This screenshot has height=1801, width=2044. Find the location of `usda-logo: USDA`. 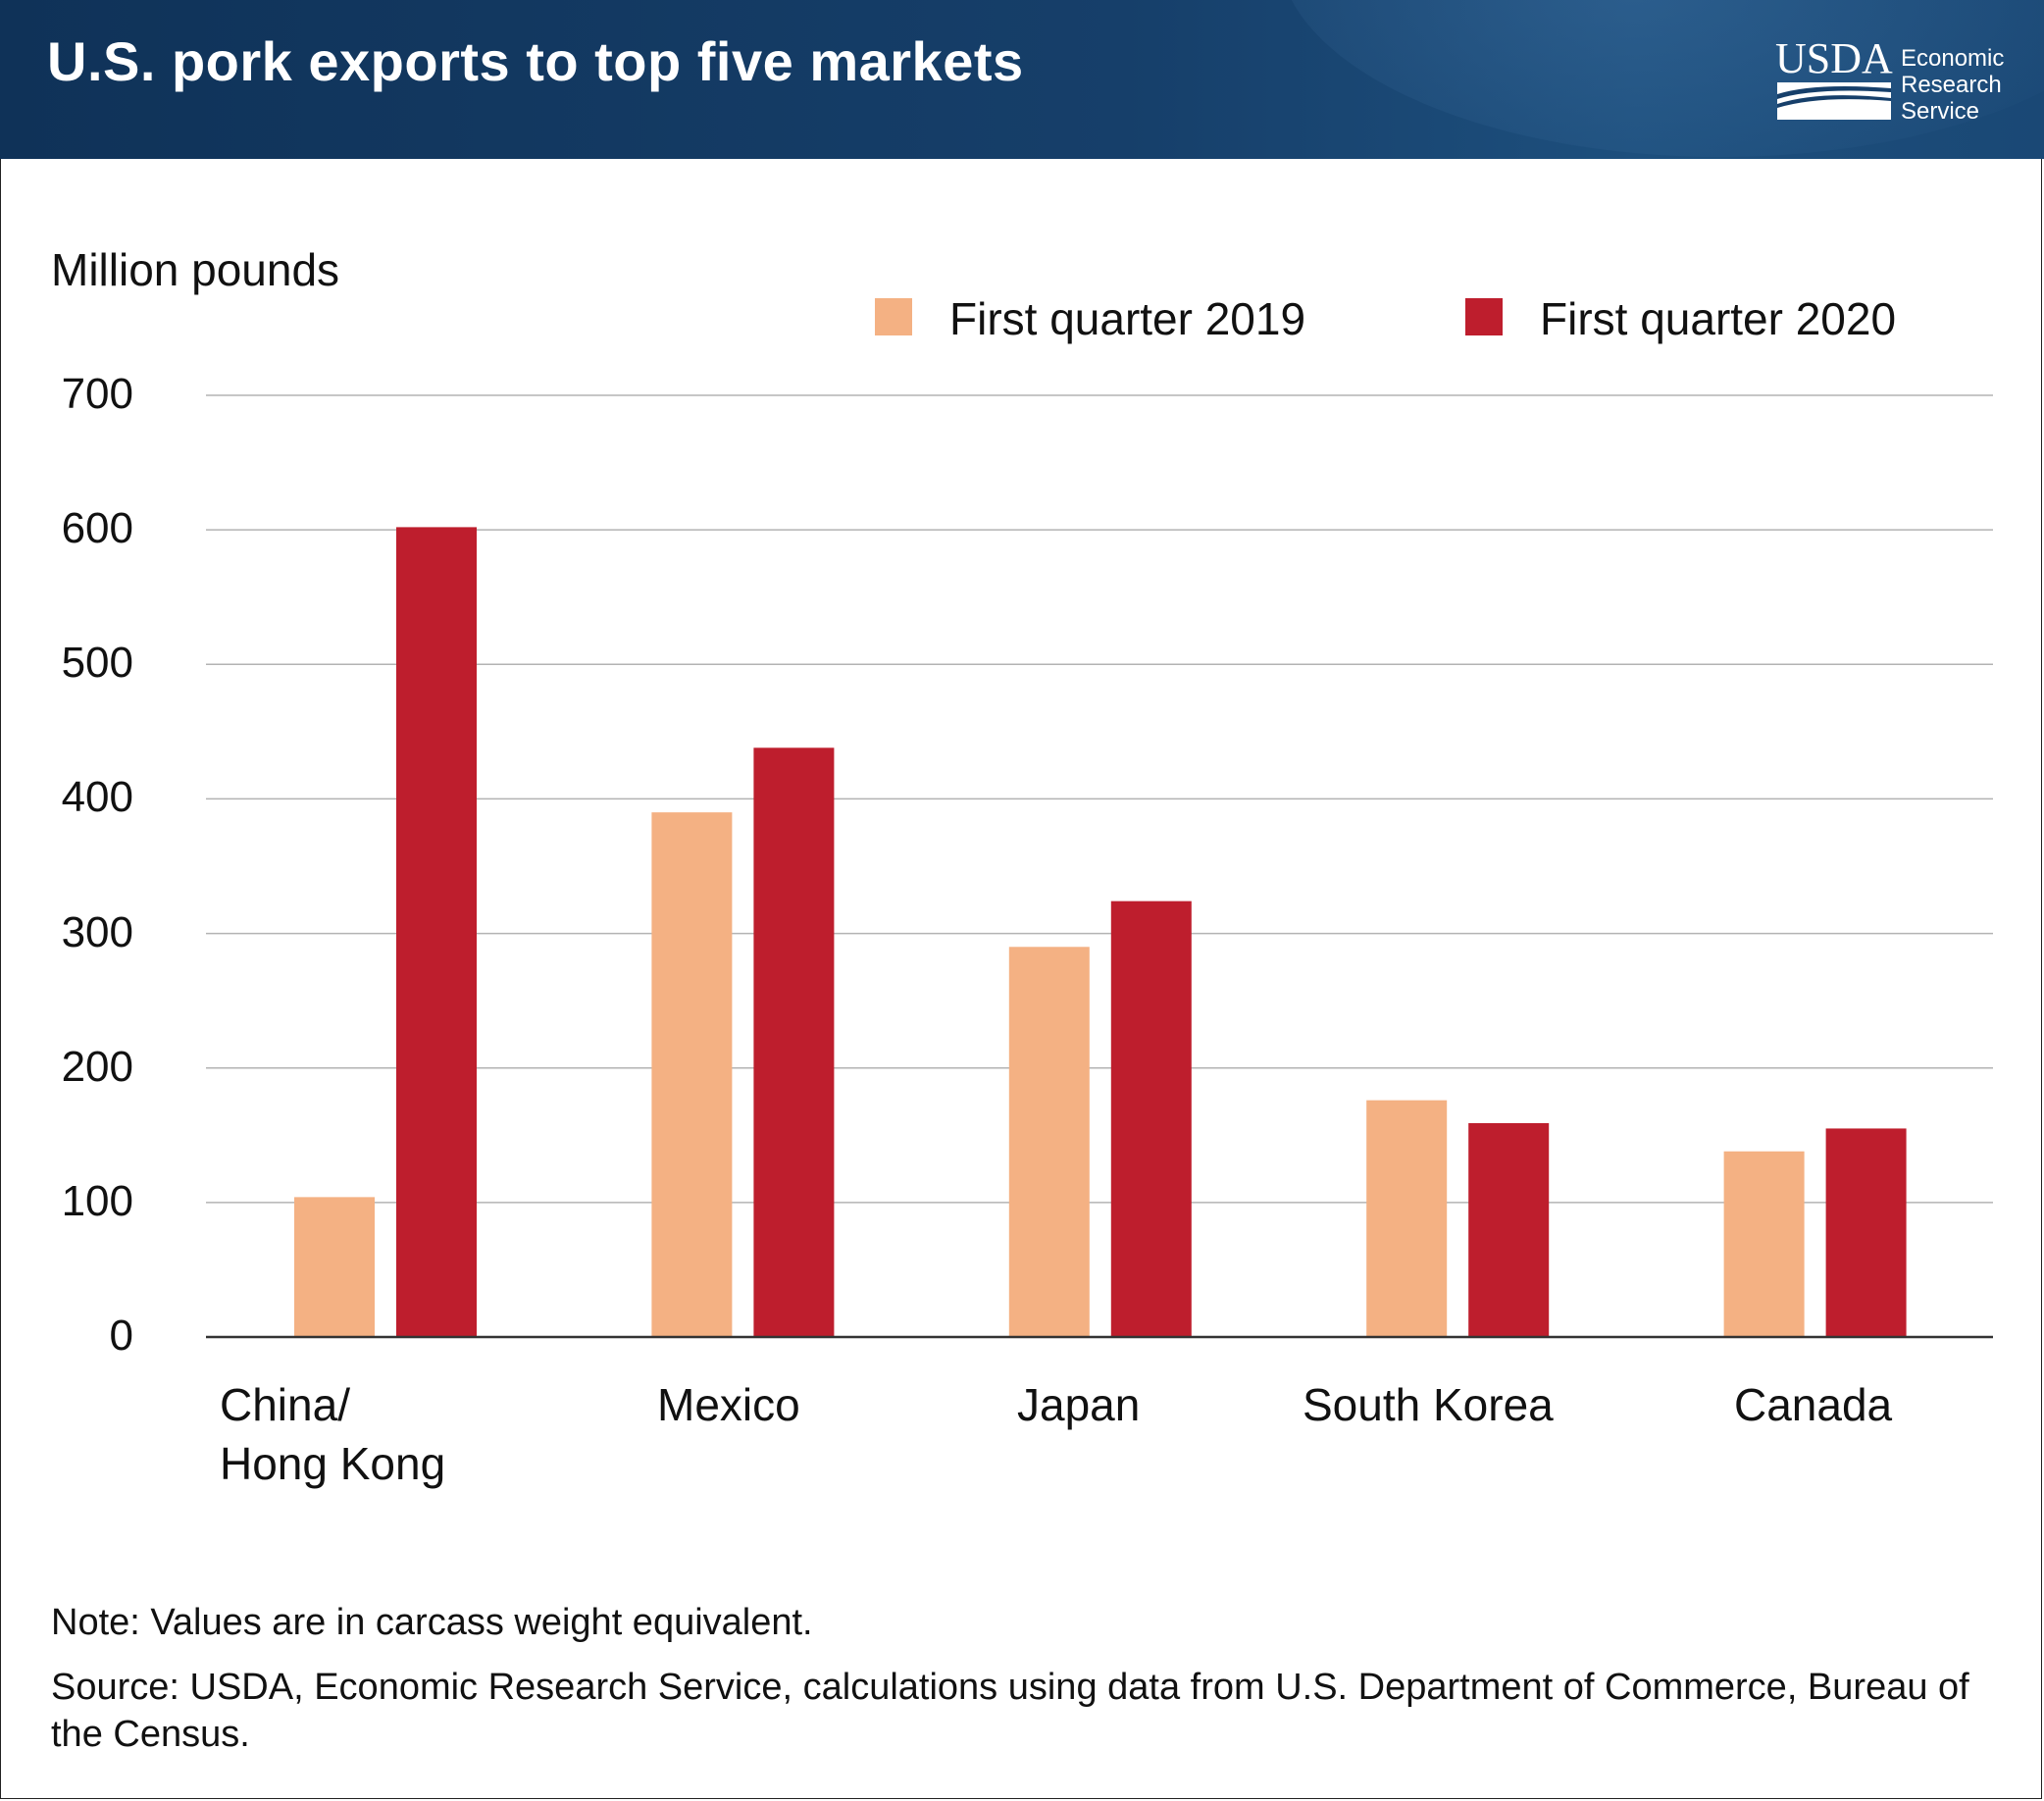

usda-logo: USDA is located at coordinates (1834, 79).